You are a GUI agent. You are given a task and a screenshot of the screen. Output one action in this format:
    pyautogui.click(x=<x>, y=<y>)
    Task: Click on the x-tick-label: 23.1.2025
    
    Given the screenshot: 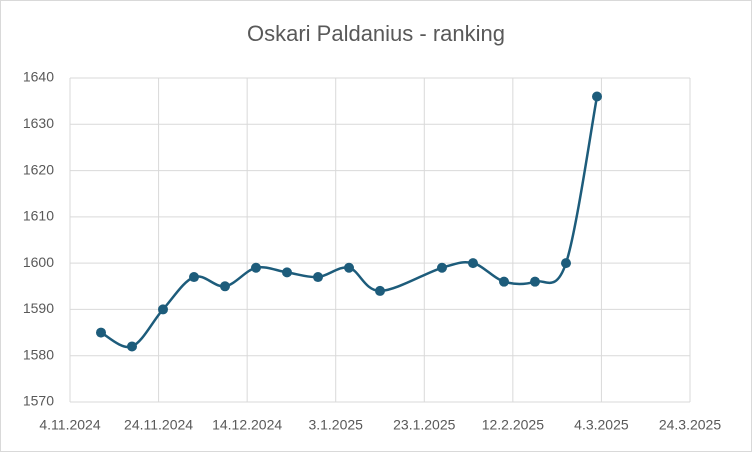 What is the action you would take?
    pyautogui.click(x=424, y=425)
    